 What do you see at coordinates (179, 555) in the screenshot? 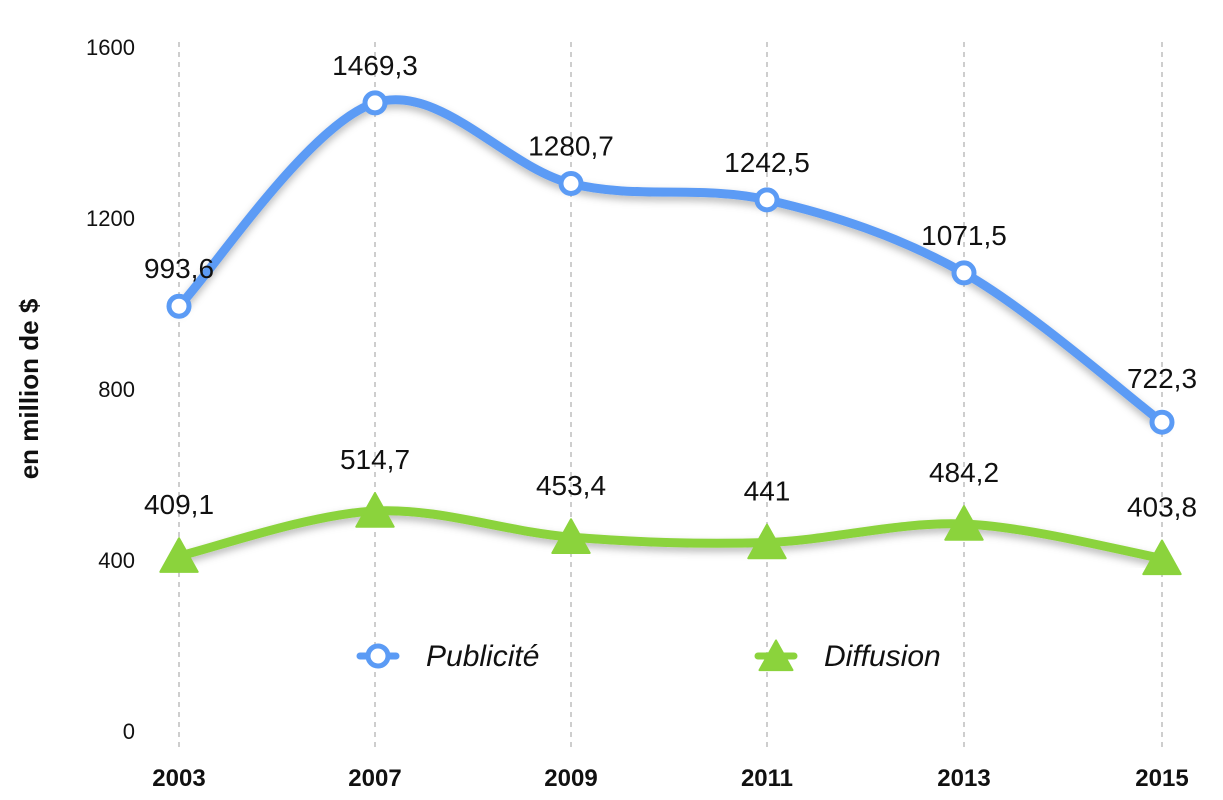
I see `data-point-diffusion-2003` at bounding box center [179, 555].